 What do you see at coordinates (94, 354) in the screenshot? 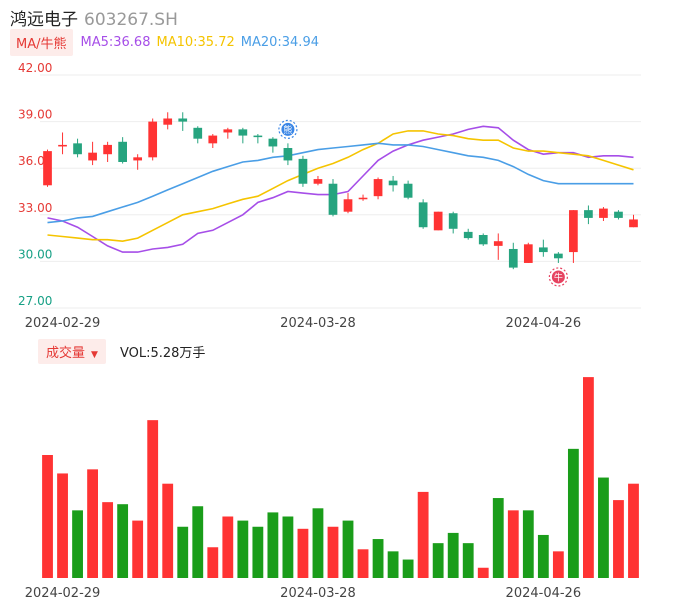
I see `chevron-down-icon: ▼` at bounding box center [94, 354].